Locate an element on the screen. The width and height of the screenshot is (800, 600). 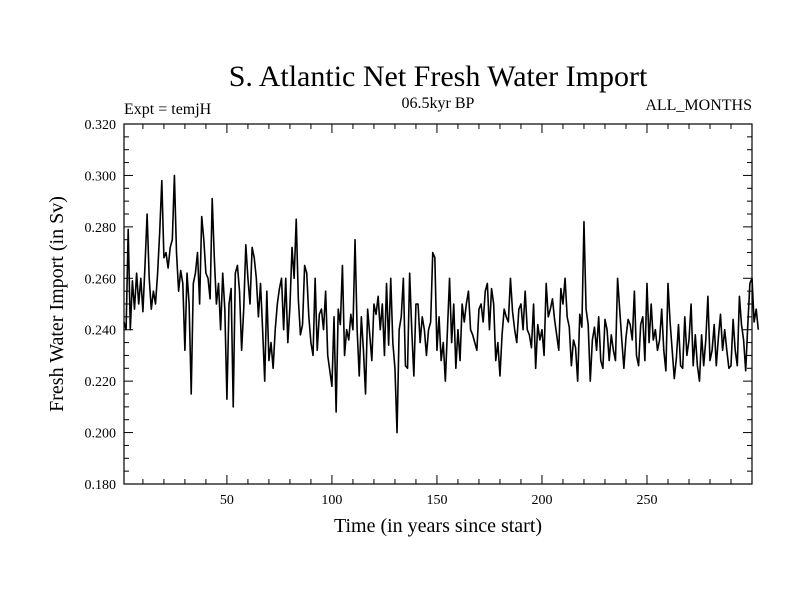
y-tick-label: 0.260 is located at coordinates (101, 279).